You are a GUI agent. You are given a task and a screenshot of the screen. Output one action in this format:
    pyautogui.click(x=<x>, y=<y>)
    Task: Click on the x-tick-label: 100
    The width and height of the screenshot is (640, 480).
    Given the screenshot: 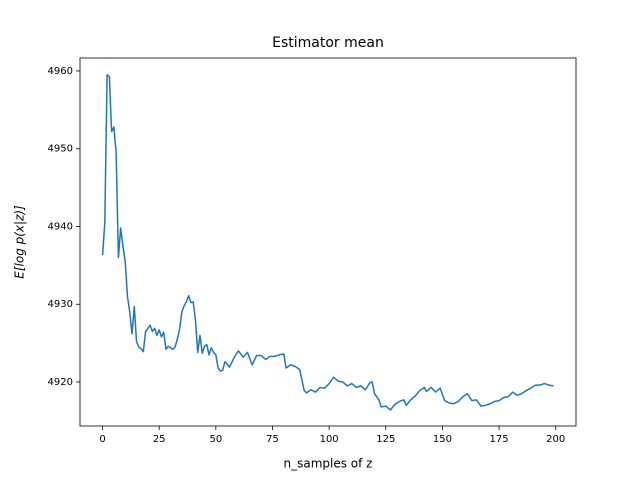 What is the action you would take?
    pyautogui.click(x=329, y=439)
    